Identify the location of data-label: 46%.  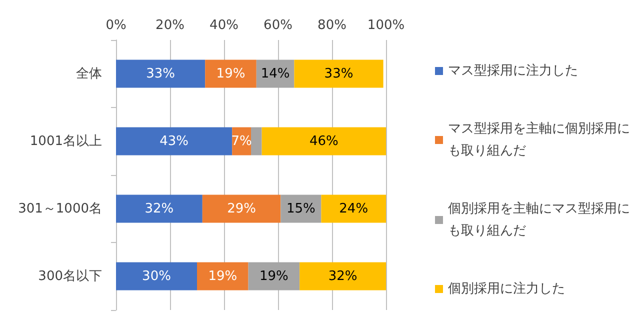
(323, 141).